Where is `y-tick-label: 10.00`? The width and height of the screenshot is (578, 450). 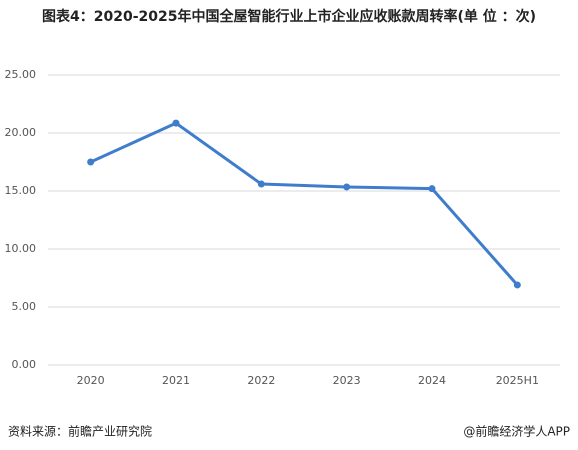
y-tick-label: 10.00 is located at coordinates (21, 248).